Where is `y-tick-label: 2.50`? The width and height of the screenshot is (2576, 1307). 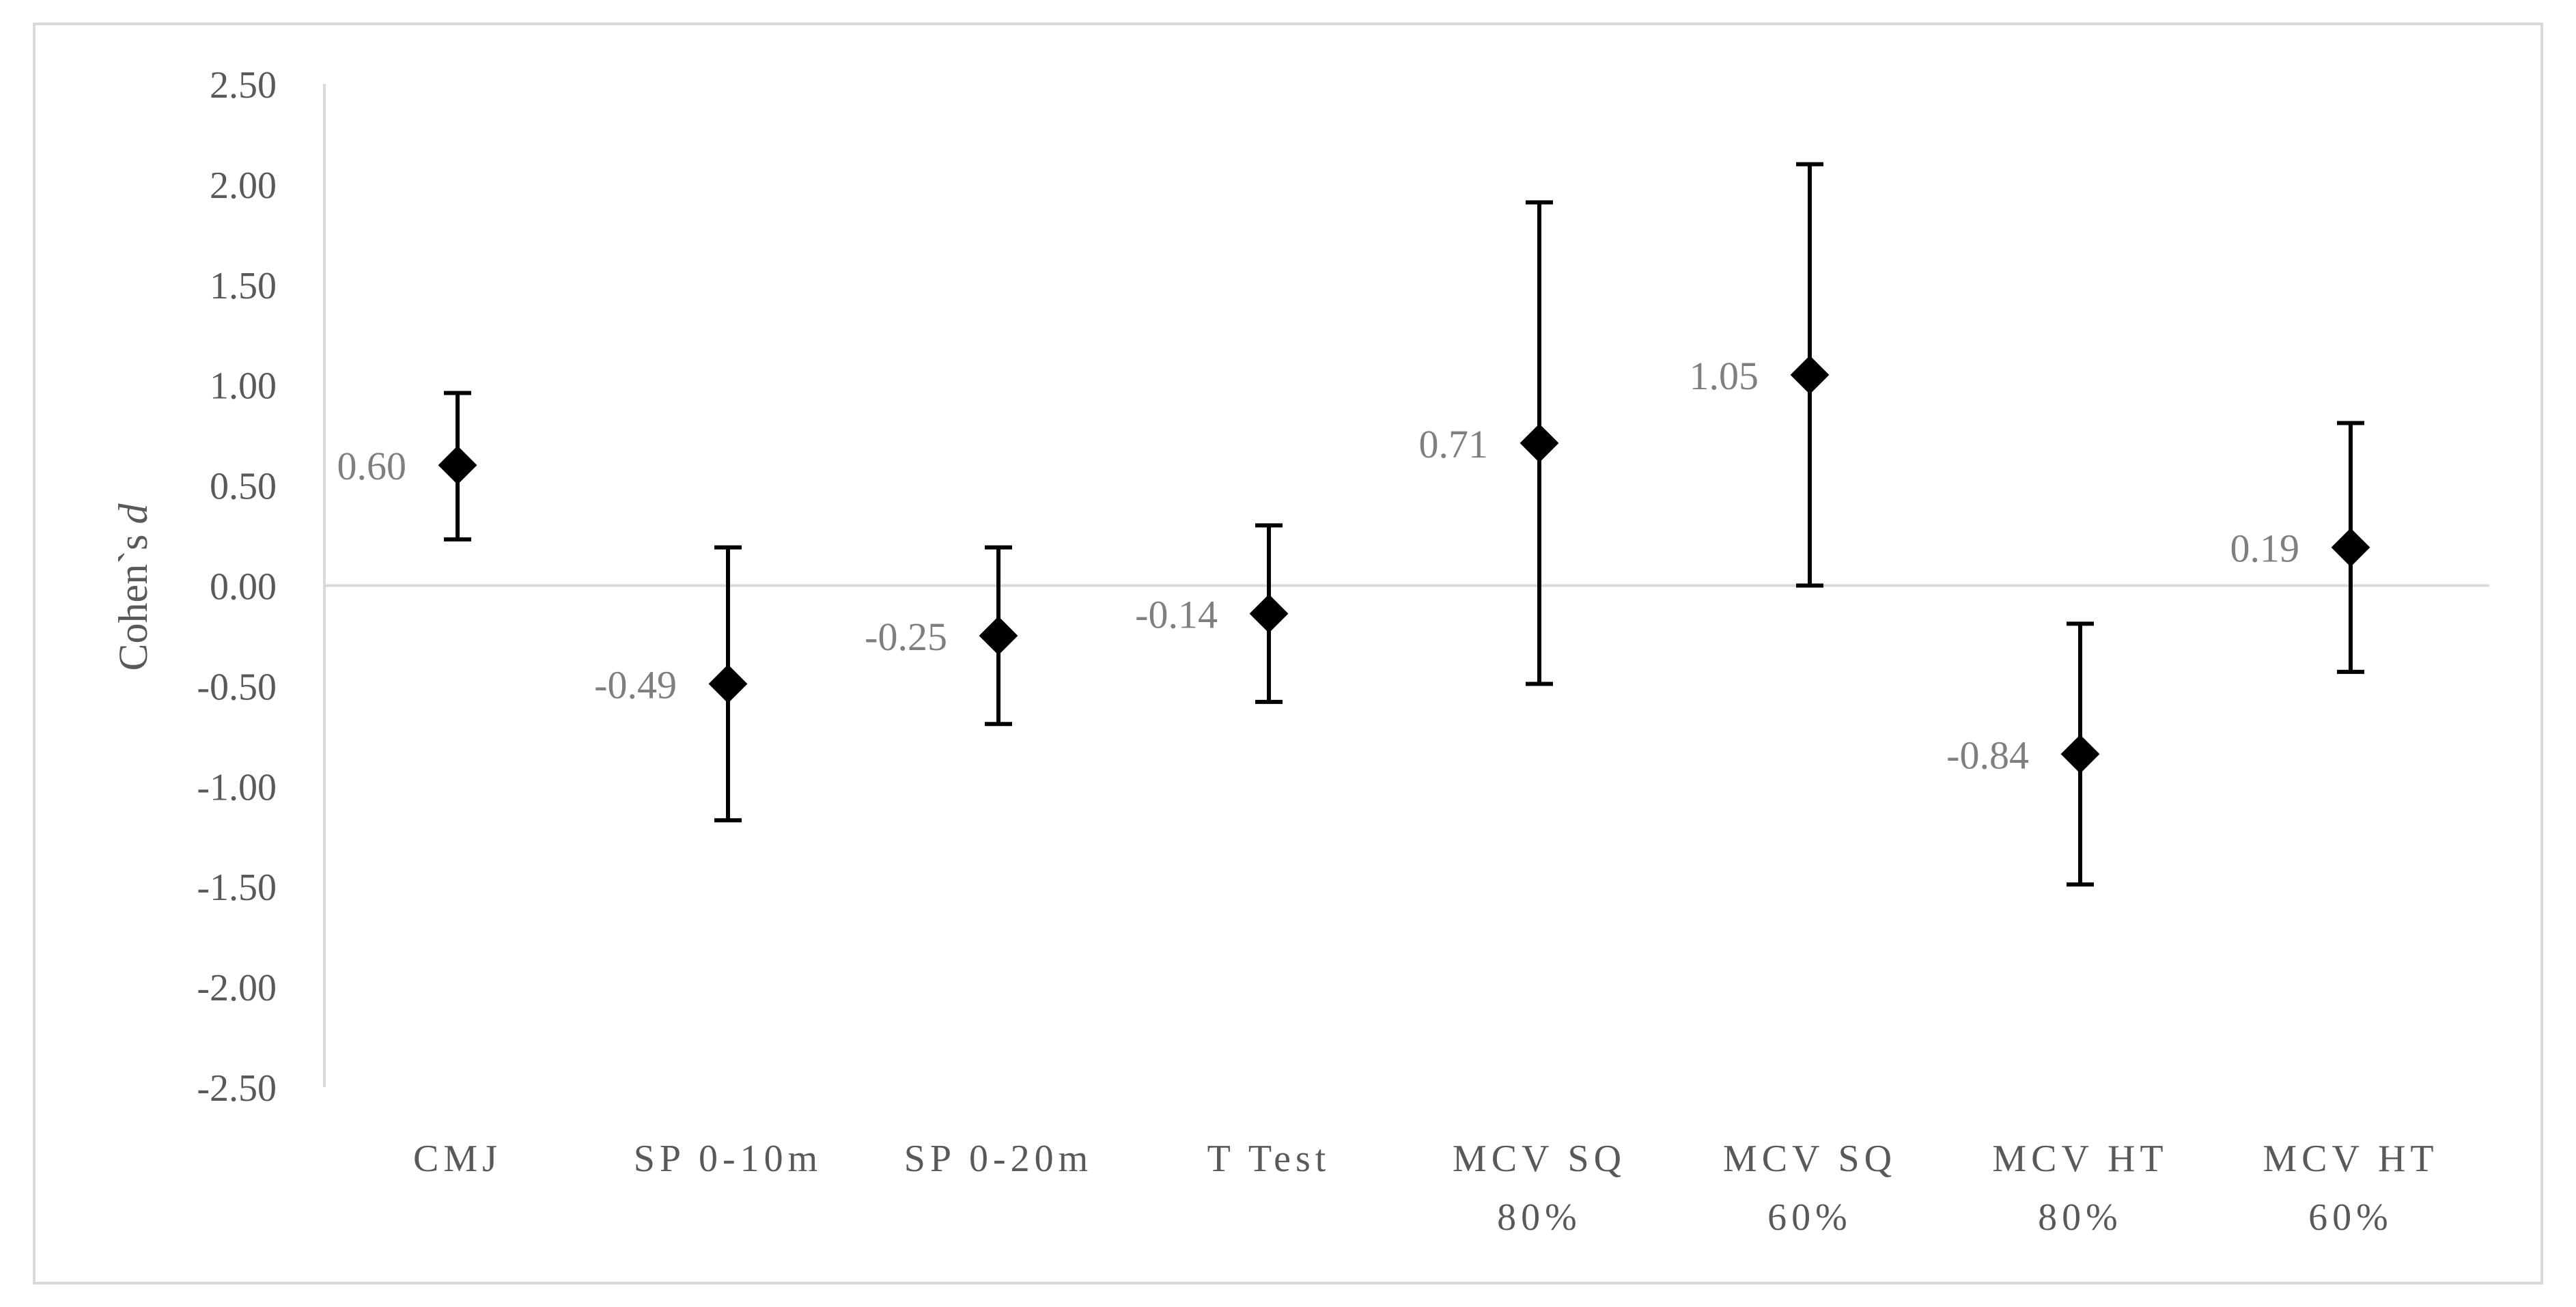
y-tick-label: 2.50 is located at coordinates (243, 85).